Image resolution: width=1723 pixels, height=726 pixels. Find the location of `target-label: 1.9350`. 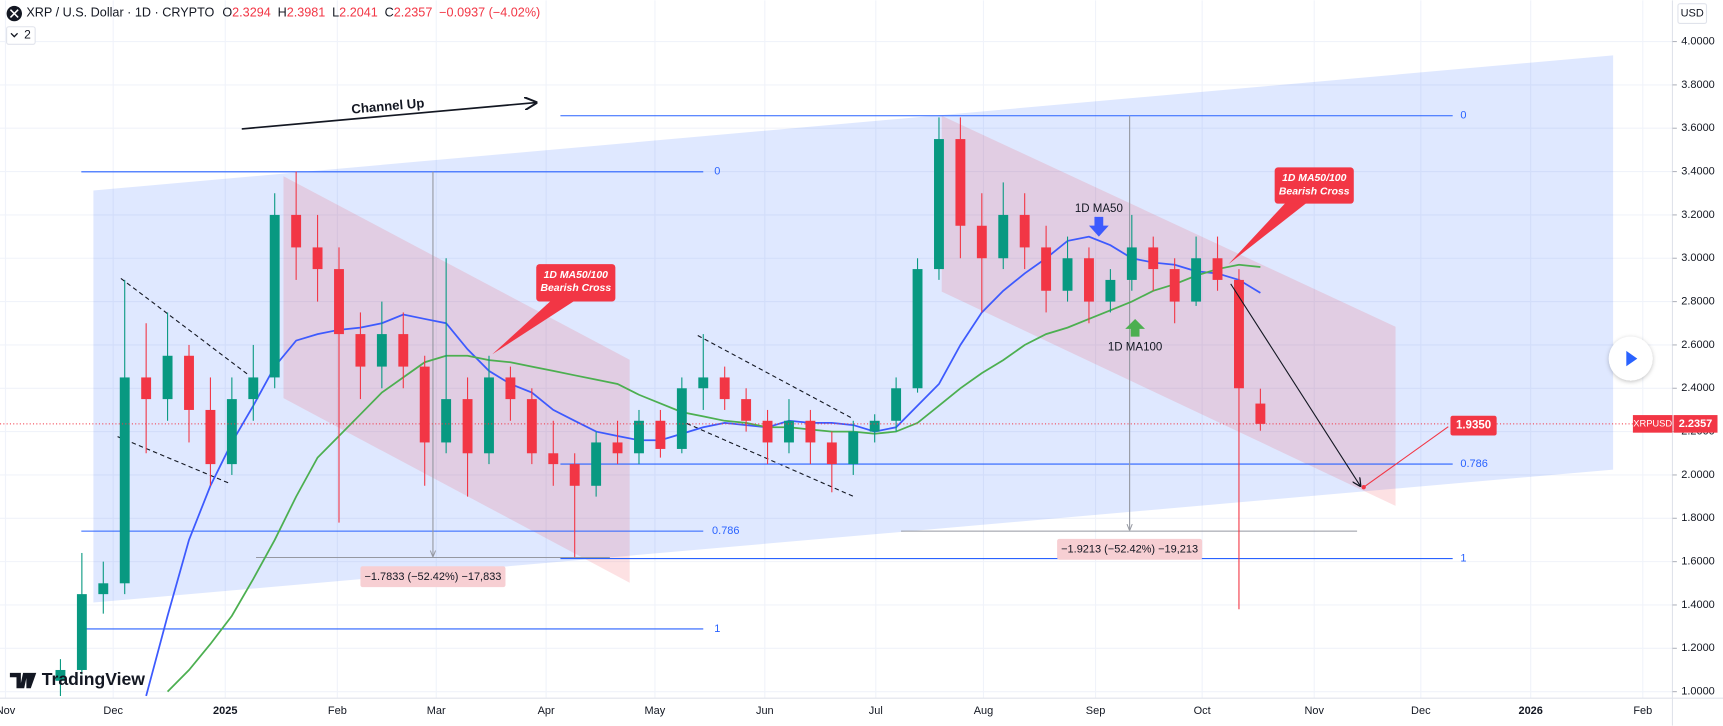

target-label: 1.9350 is located at coordinates (1473, 426).